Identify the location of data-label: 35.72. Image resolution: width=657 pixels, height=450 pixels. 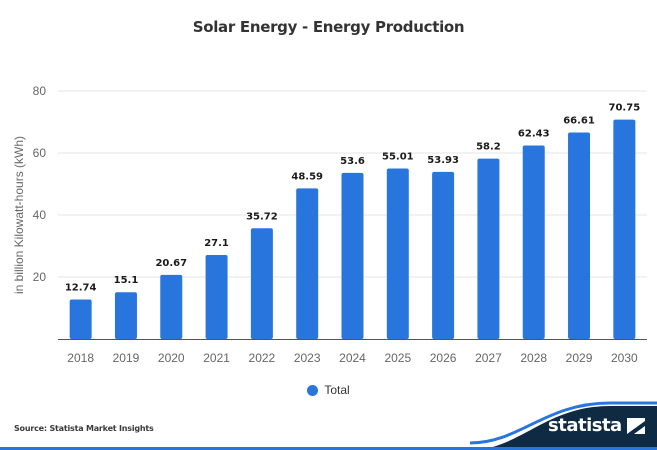
(262, 216).